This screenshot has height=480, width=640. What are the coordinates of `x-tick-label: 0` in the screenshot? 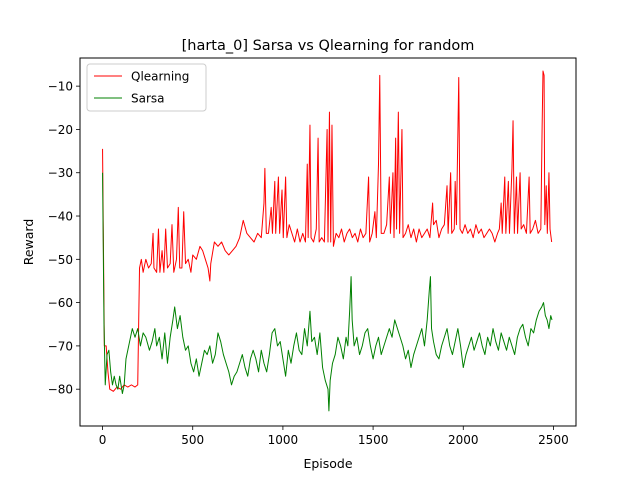 It's located at (103, 440).